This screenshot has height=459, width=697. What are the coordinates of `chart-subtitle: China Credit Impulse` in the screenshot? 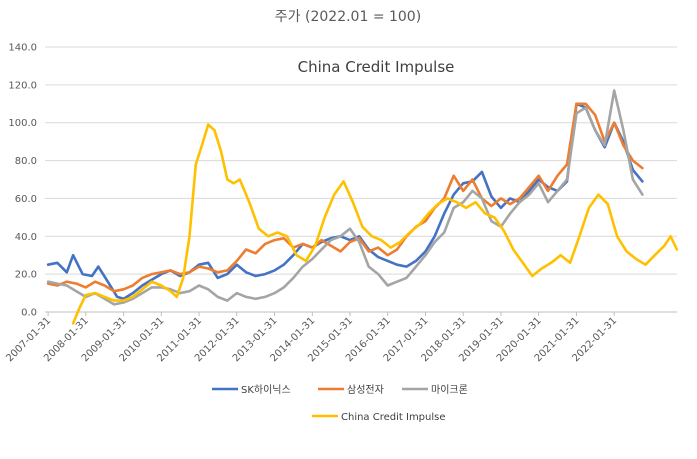 It's located at (376, 67).